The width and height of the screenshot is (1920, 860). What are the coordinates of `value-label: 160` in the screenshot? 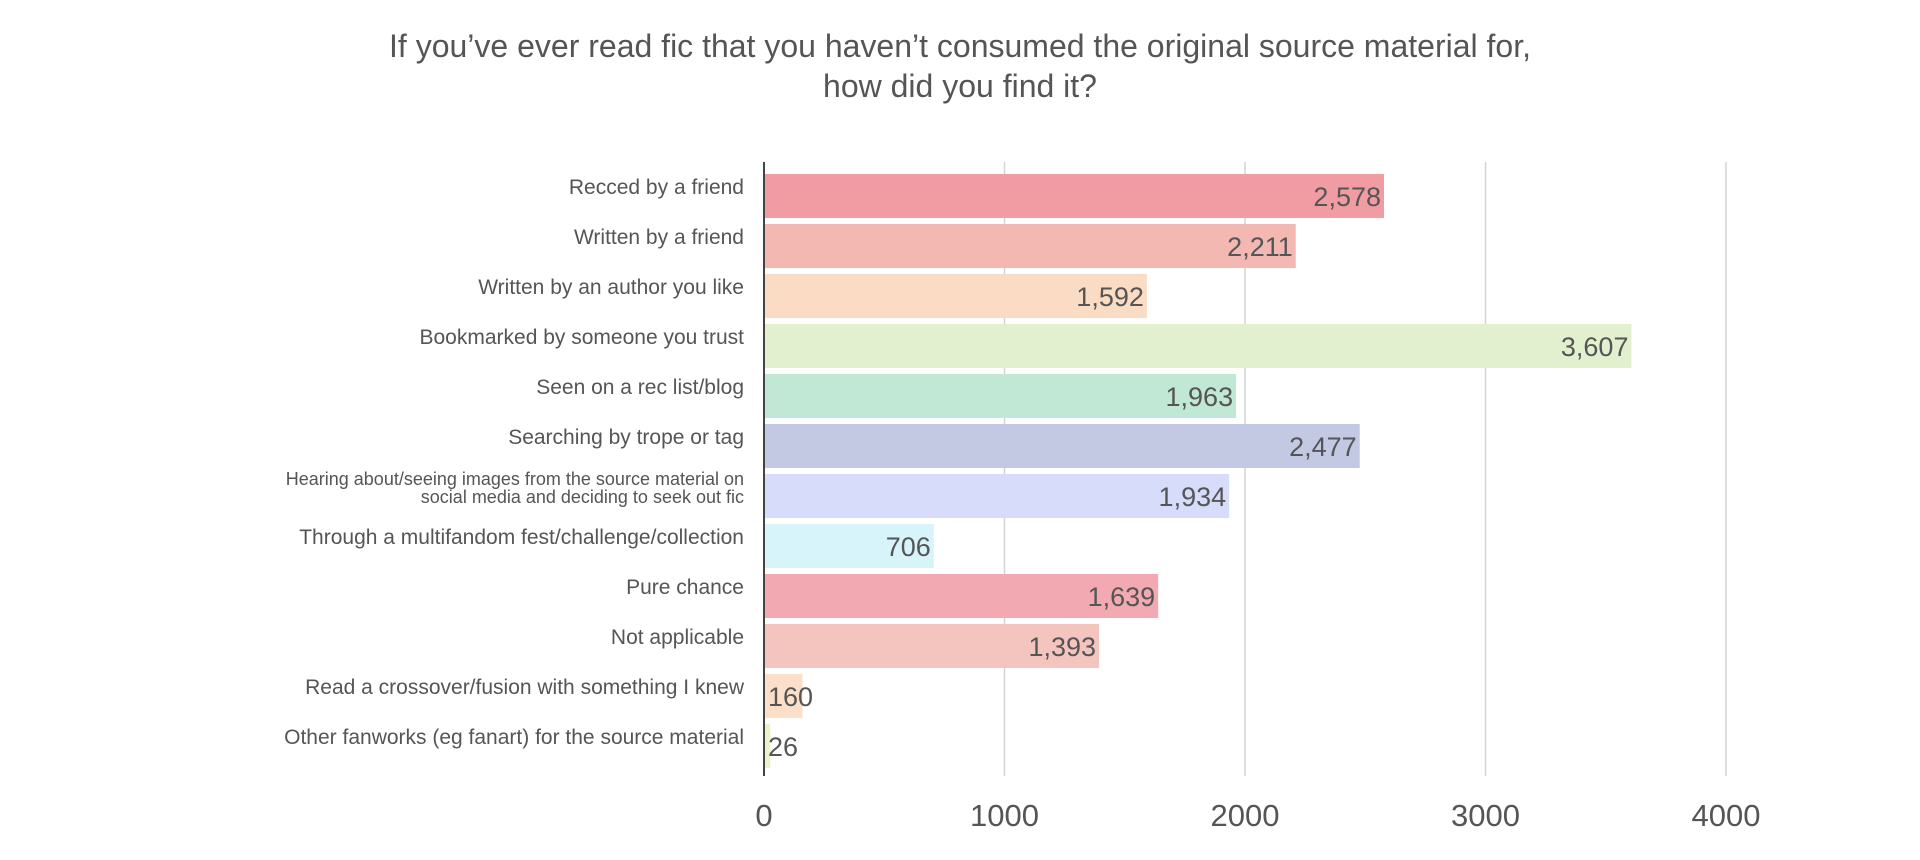 It's located at (790, 697).